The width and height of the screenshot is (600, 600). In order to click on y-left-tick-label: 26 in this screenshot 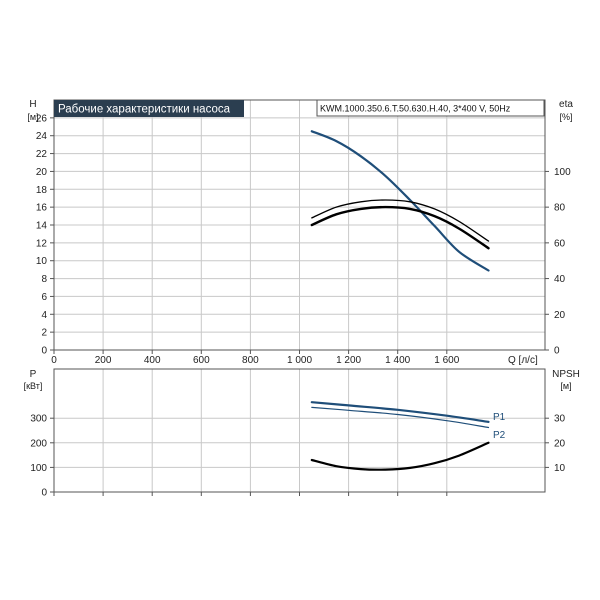, I will do `click(42, 118)`.